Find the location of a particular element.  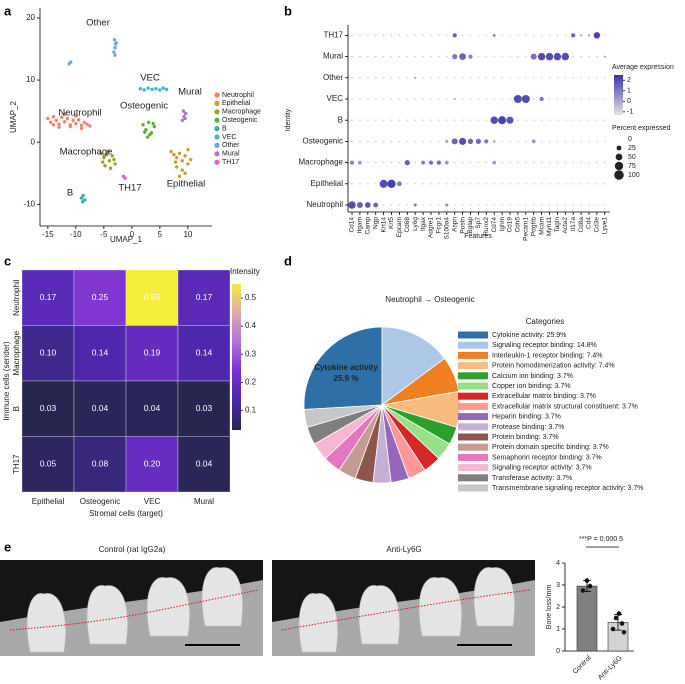

cell-label: 0.17 is located at coordinates (204, 297).